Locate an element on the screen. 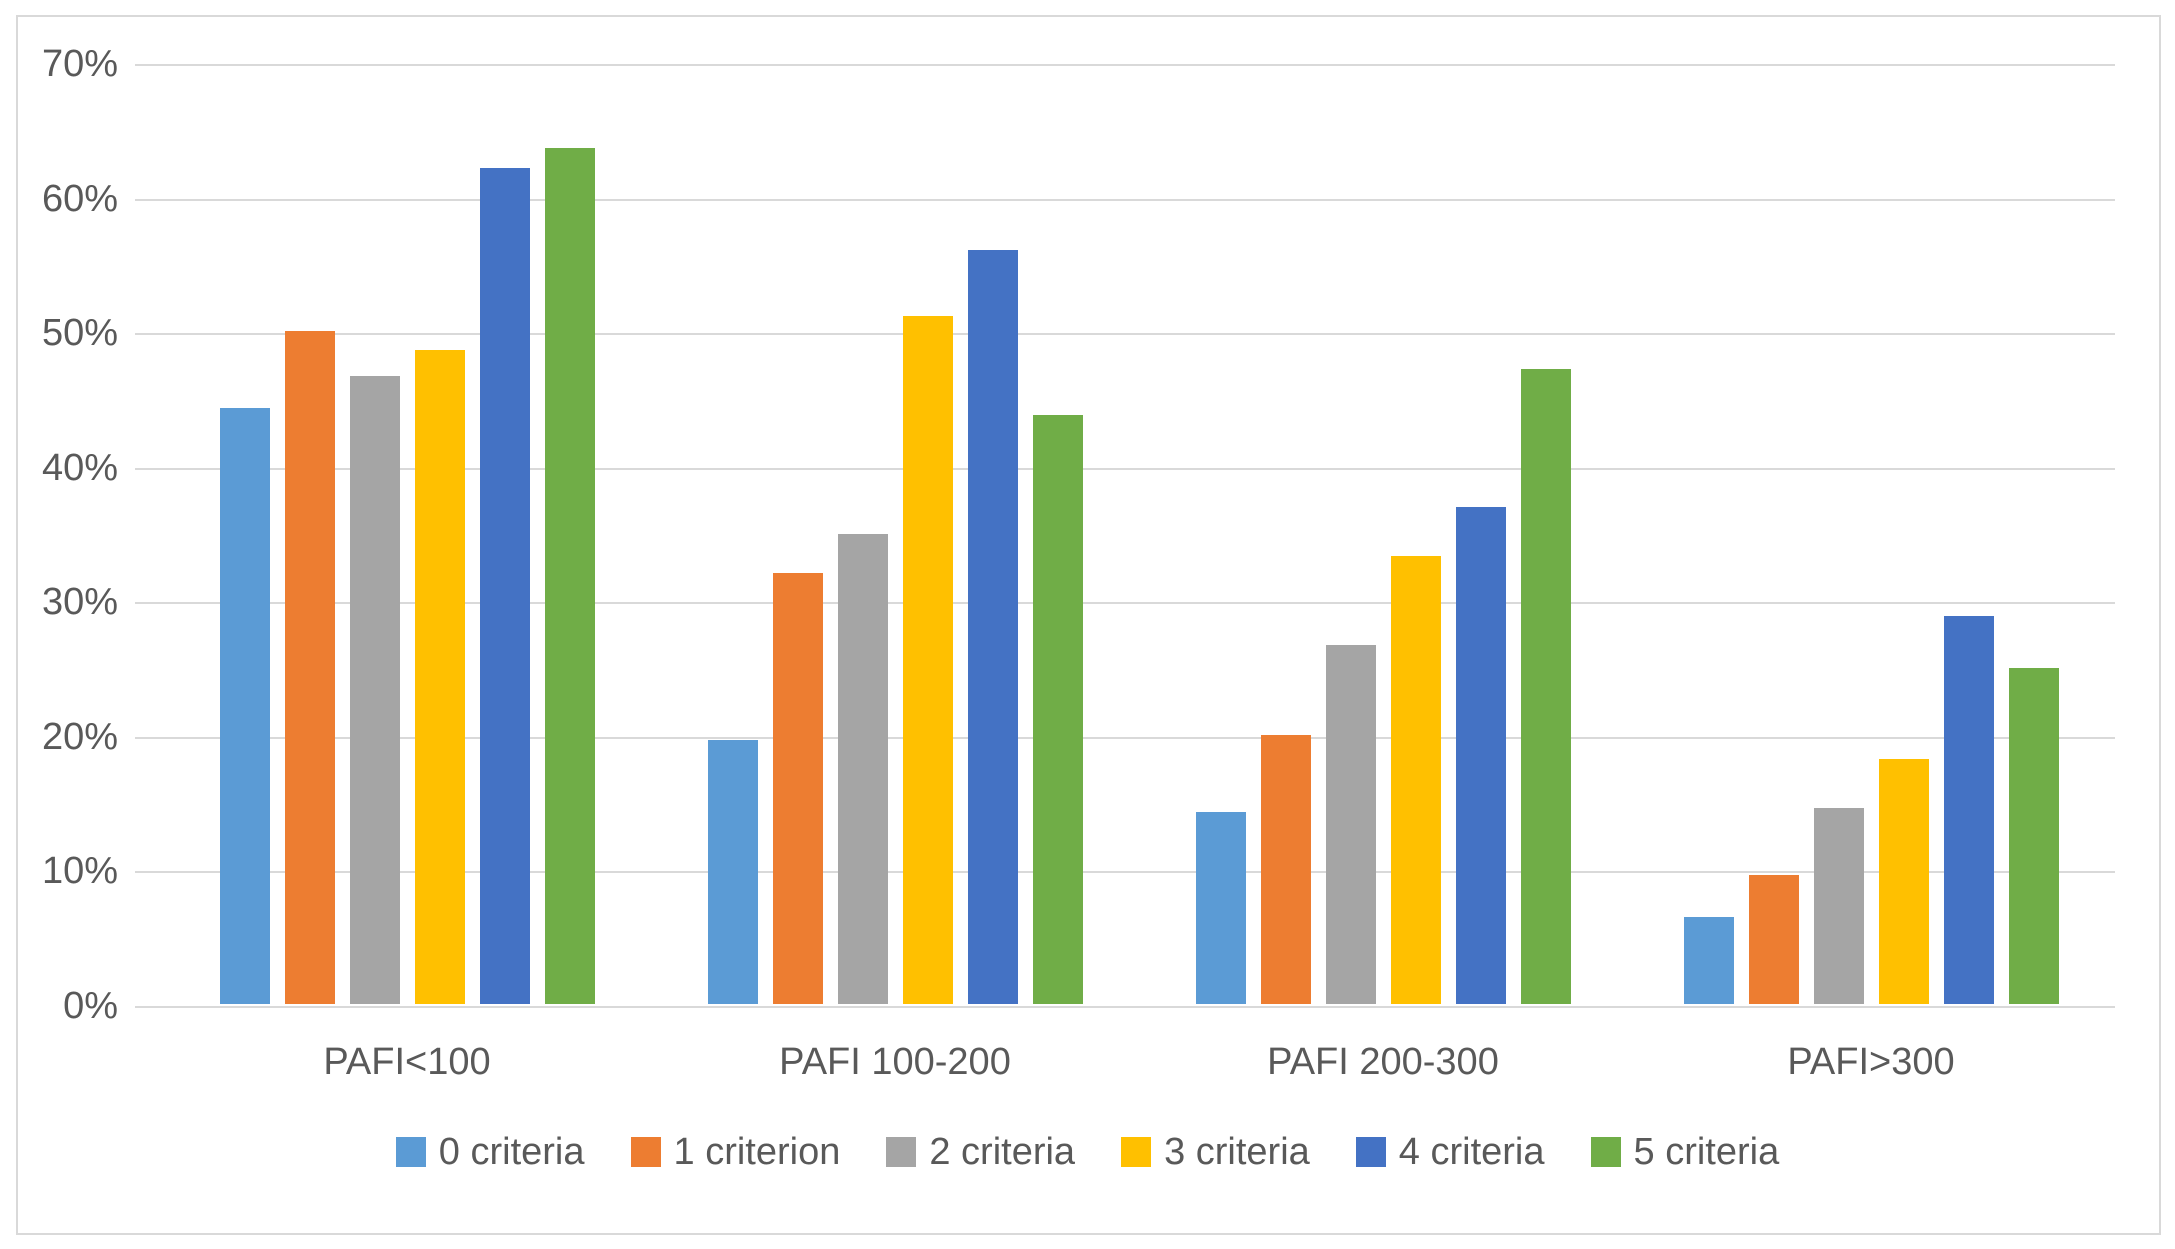 The width and height of the screenshot is (2175, 1249). legend-swatch-1-criterion is located at coordinates (645, 1152).